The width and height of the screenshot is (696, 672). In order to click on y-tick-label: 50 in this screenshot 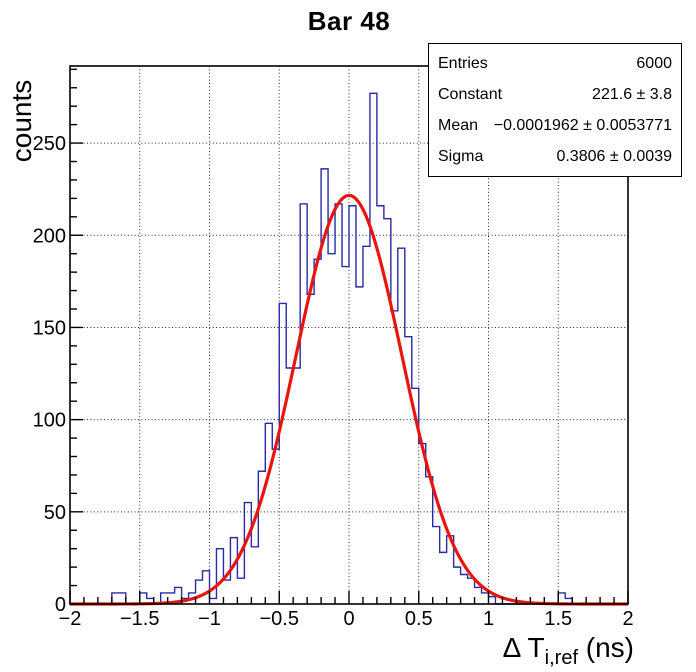, I will do `click(55, 513)`.